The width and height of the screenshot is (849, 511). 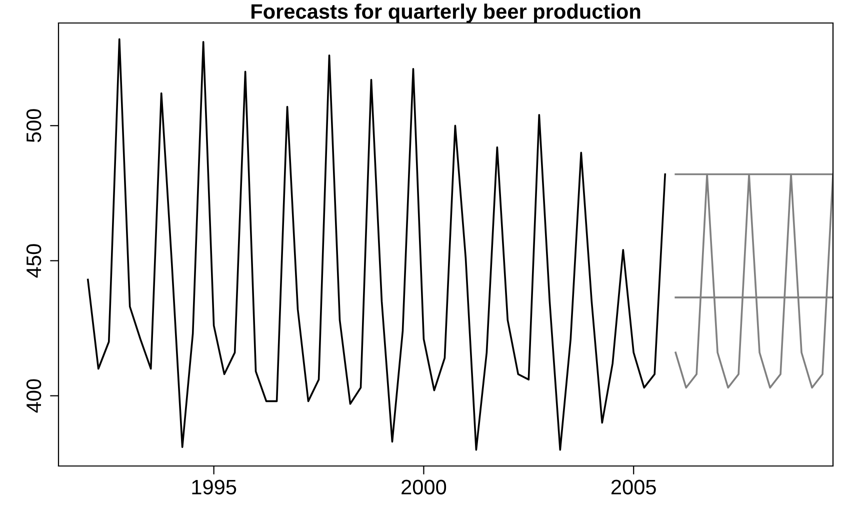 I want to click on y-tick-label: 450, so click(x=34, y=261).